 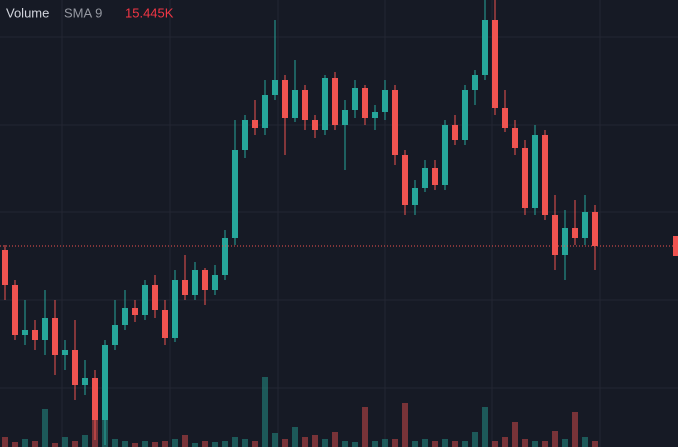 What do you see at coordinates (339, 246) in the screenshot?
I see `overlay` at bounding box center [339, 246].